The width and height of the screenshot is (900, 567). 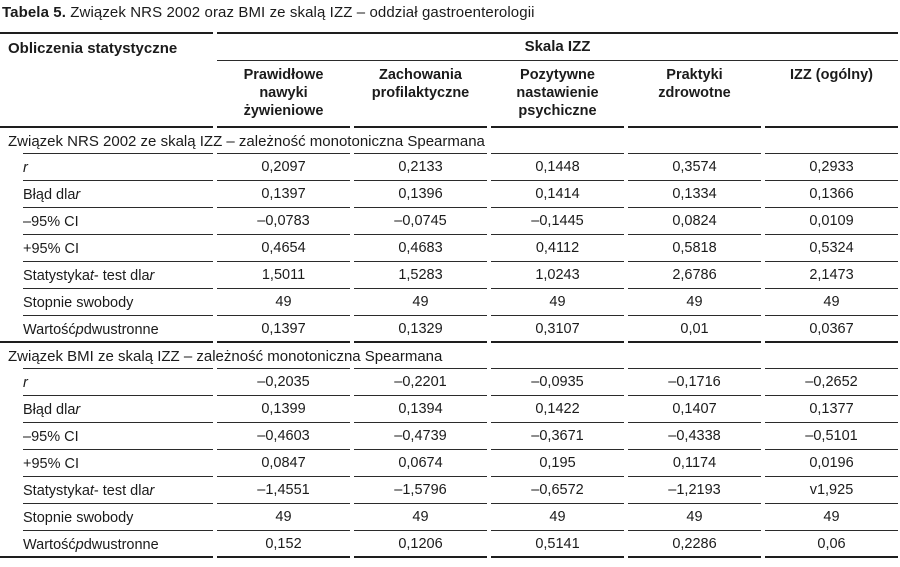 What do you see at coordinates (831, 409) in the screenshot?
I see `cell-value: 0,1377` at bounding box center [831, 409].